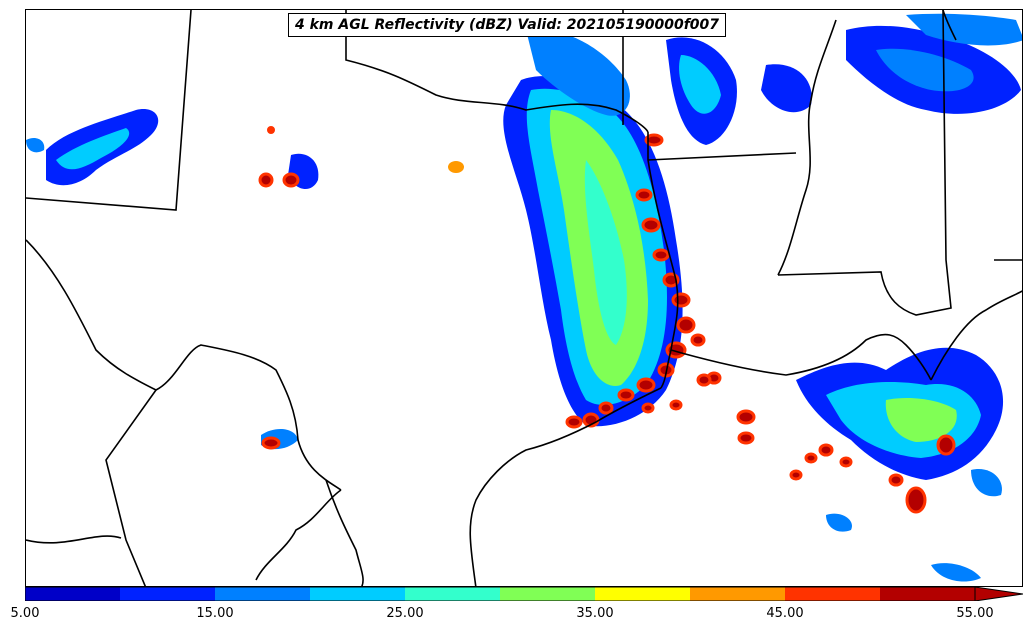 The width and height of the screenshot is (1033, 633). Describe the element at coordinates (271, 130) in the screenshot. I see `echo-wtx-small` at that location.